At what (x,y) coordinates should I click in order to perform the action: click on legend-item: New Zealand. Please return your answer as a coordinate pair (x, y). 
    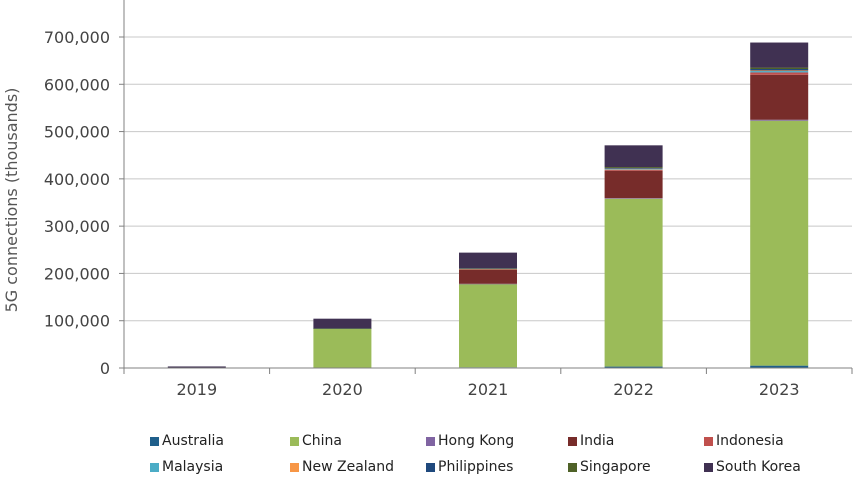
    Looking at the image, I should click on (358, 467).